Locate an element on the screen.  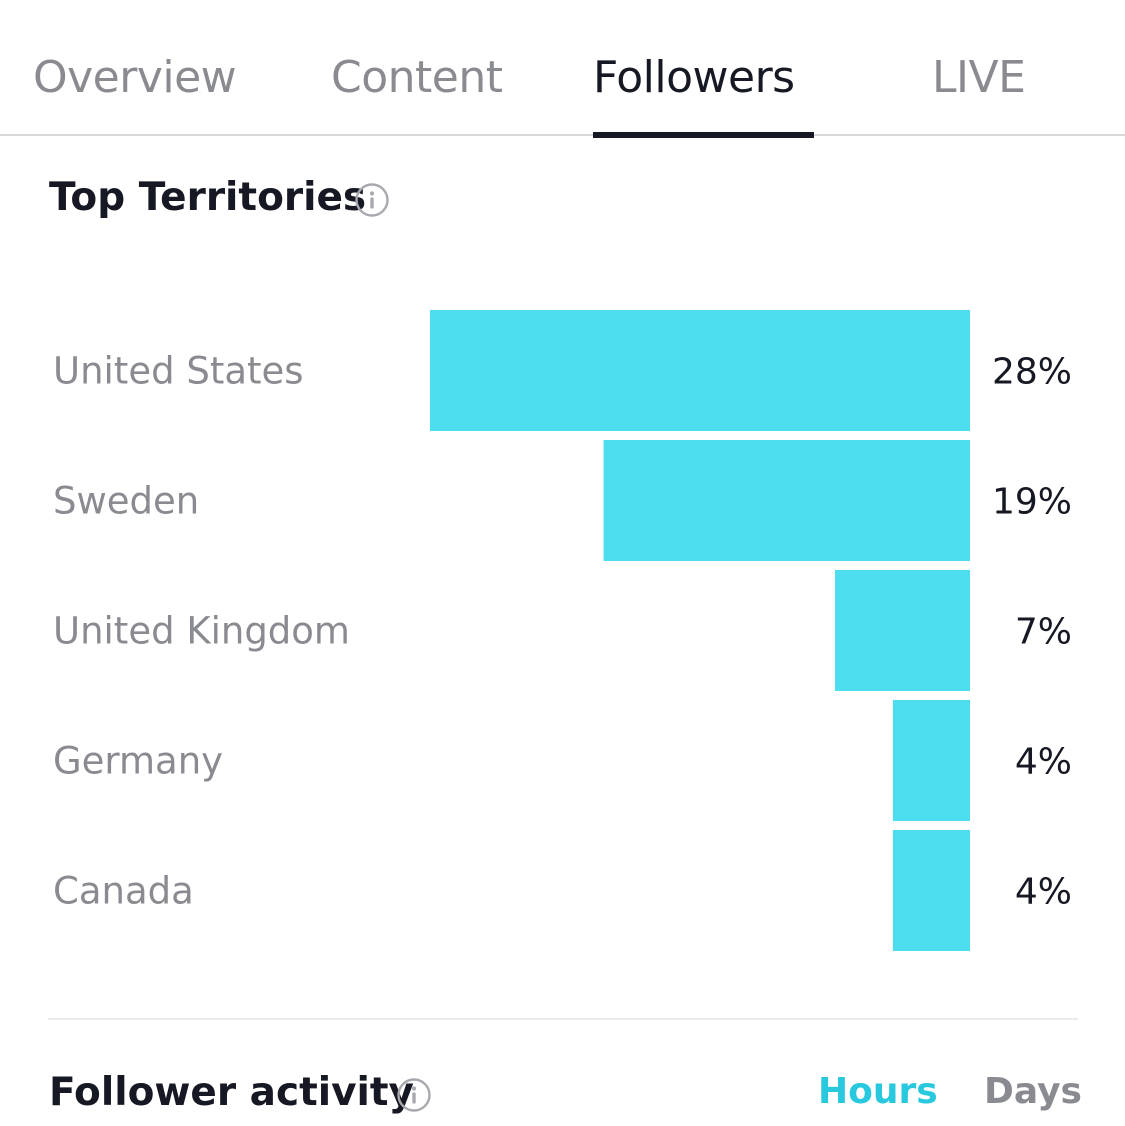
value-label: 19% is located at coordinates (1032, 502).